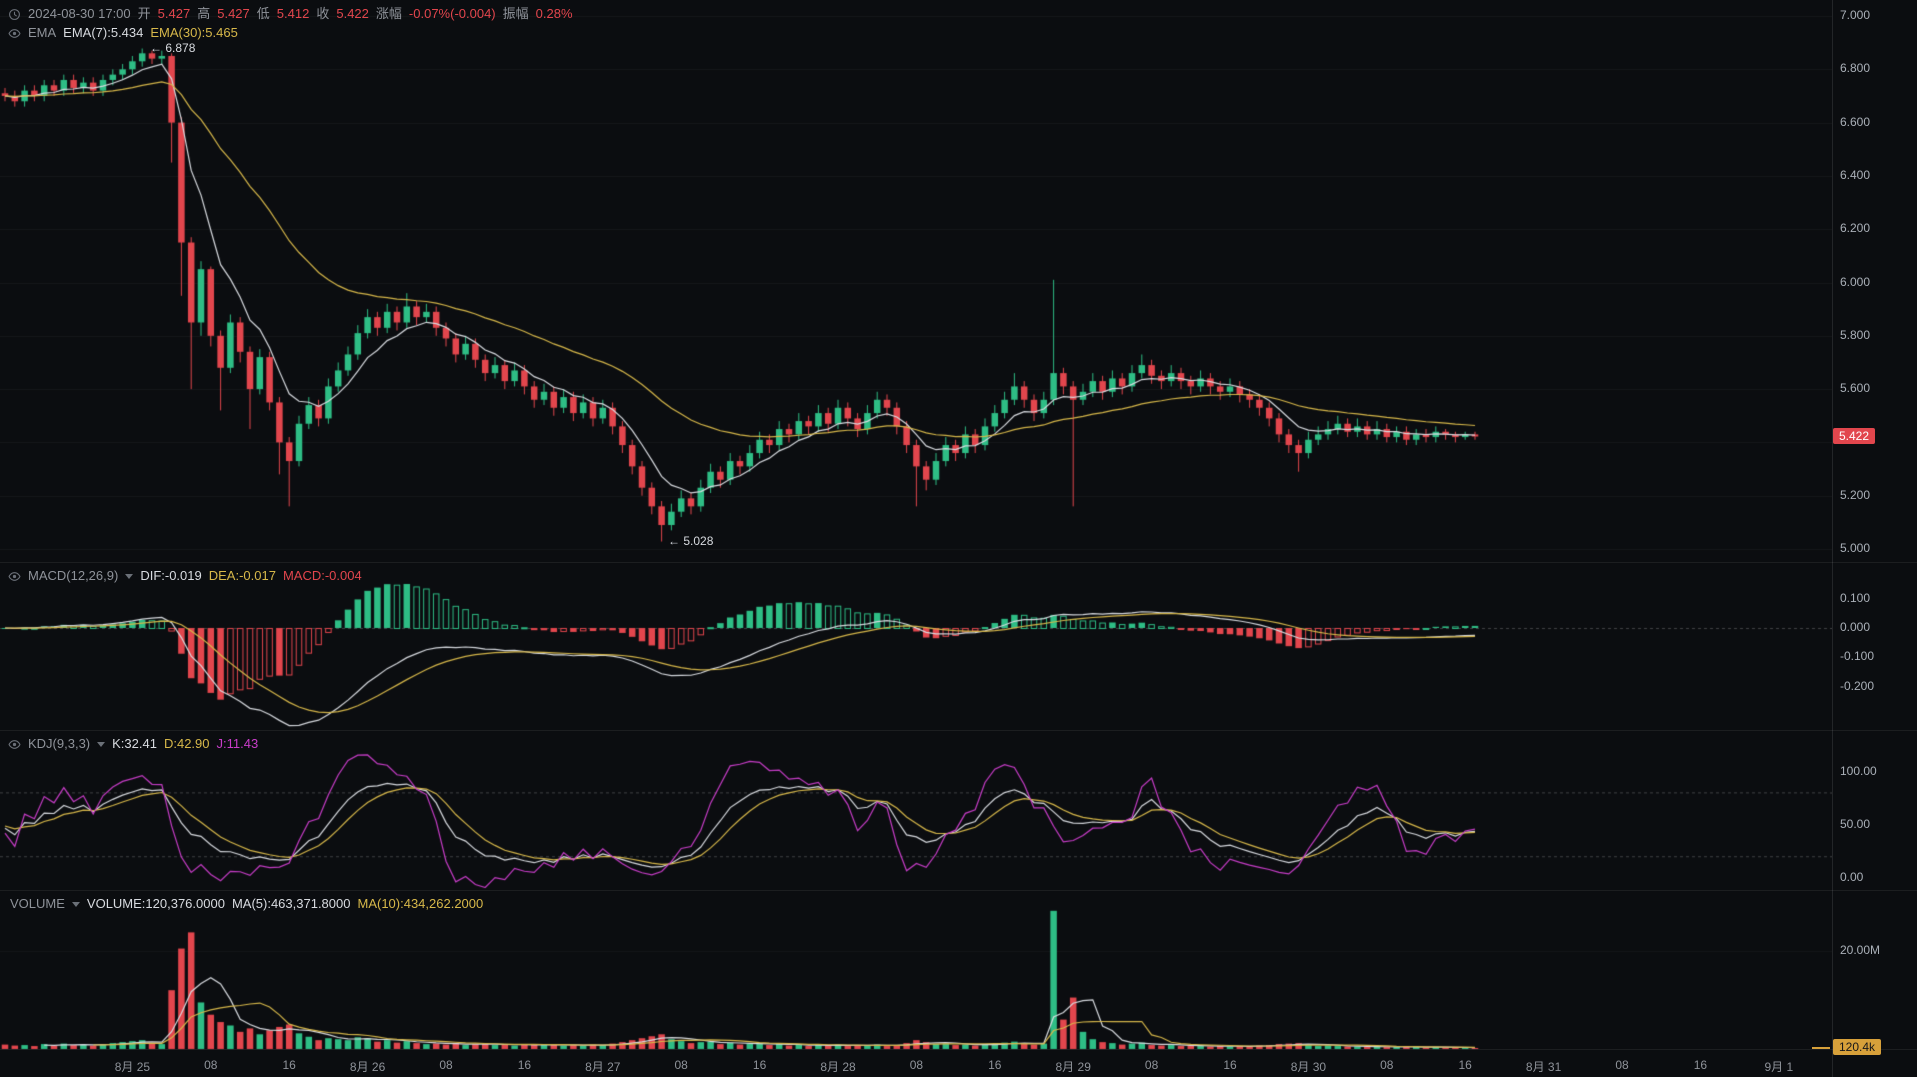  I want to click on macd-indicator-name: MACD(12,26,9), so click(73, 575).